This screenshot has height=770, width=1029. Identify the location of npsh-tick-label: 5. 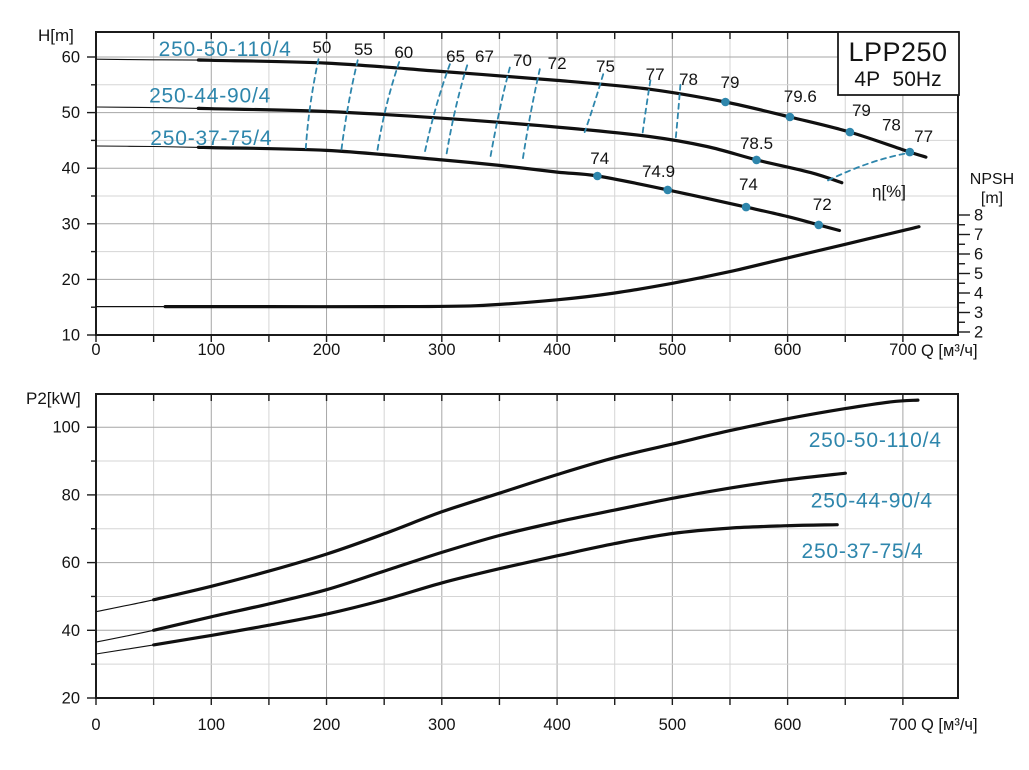
(978, 274).